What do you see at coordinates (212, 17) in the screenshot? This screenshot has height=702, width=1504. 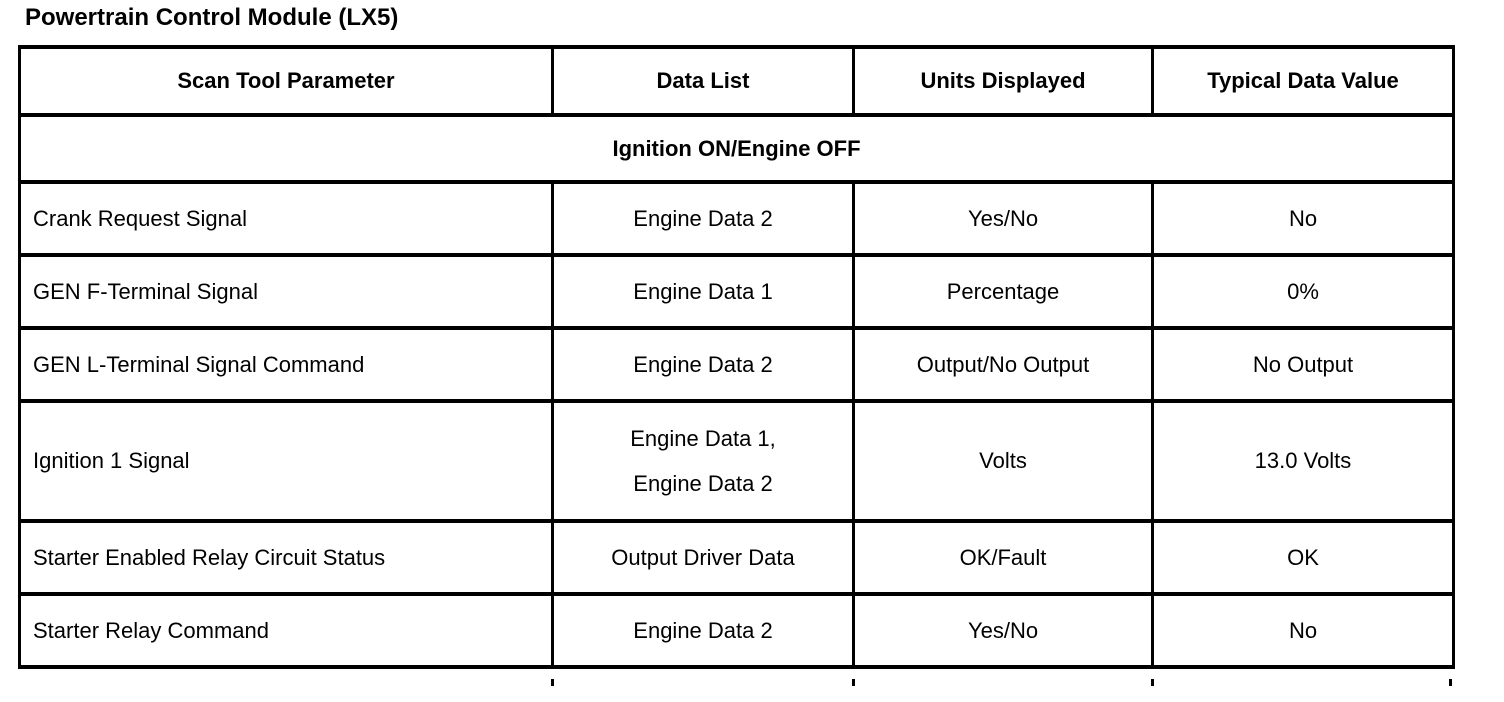 I see `page-title: Powertrain Control Module (LX5)` at bounding box center [212, 17].